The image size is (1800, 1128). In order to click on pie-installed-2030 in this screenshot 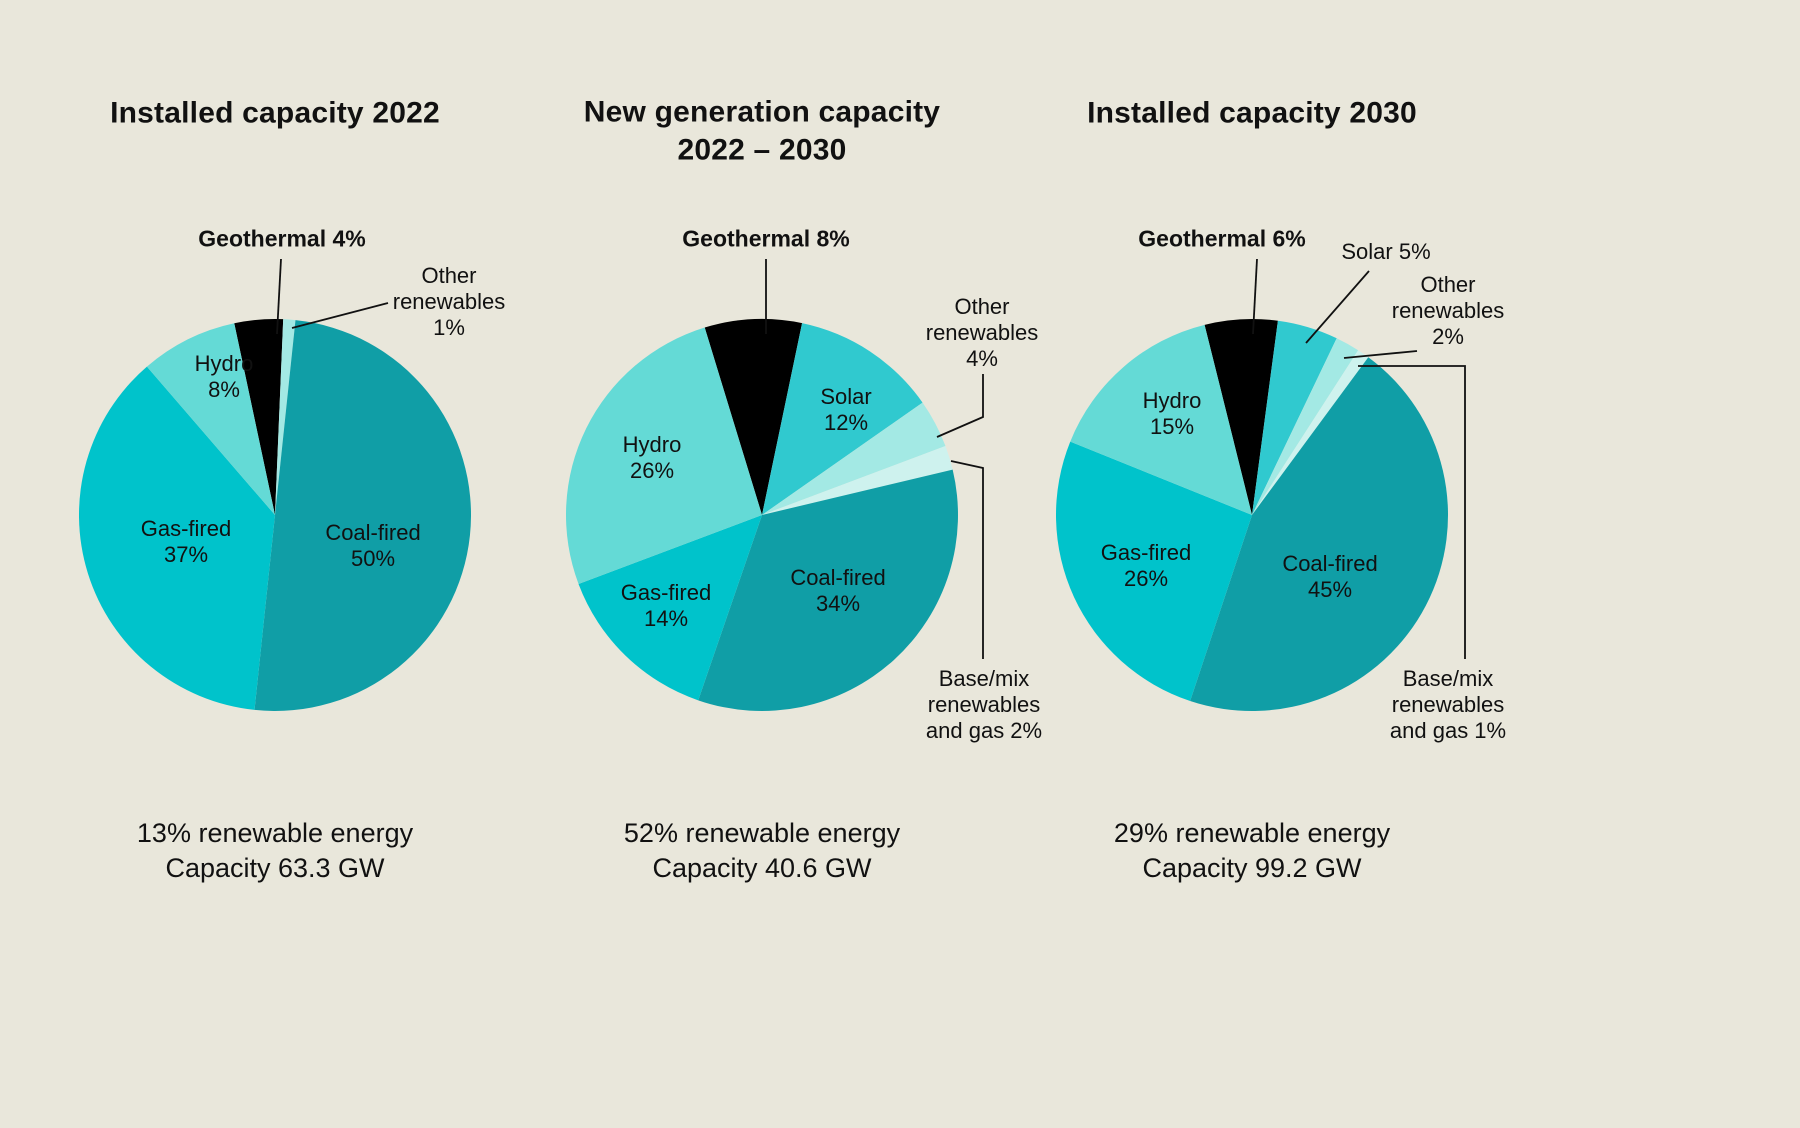, I will do `click(1252, 515)`.